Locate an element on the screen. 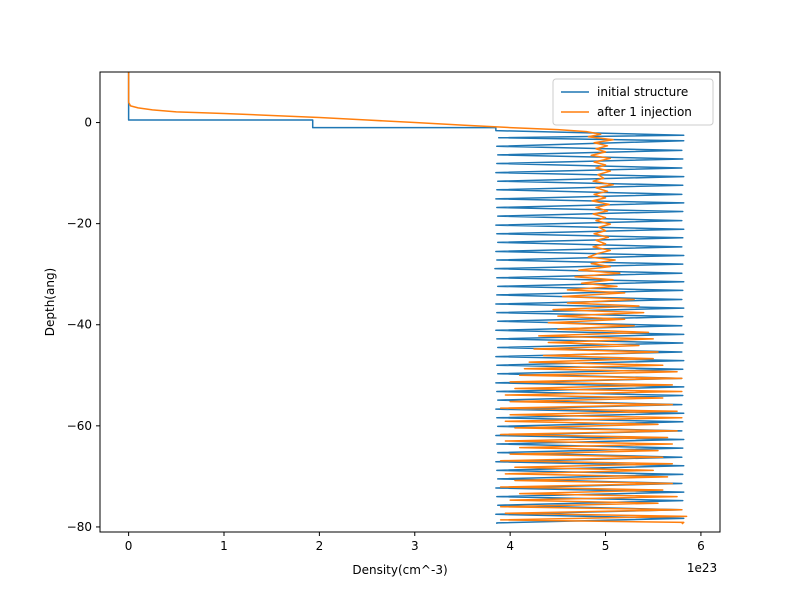 This screenshot has width=800, height=600. x-axis-ticks: 0 1 2 3 4 5 6 is located at coordinates (415, 542).